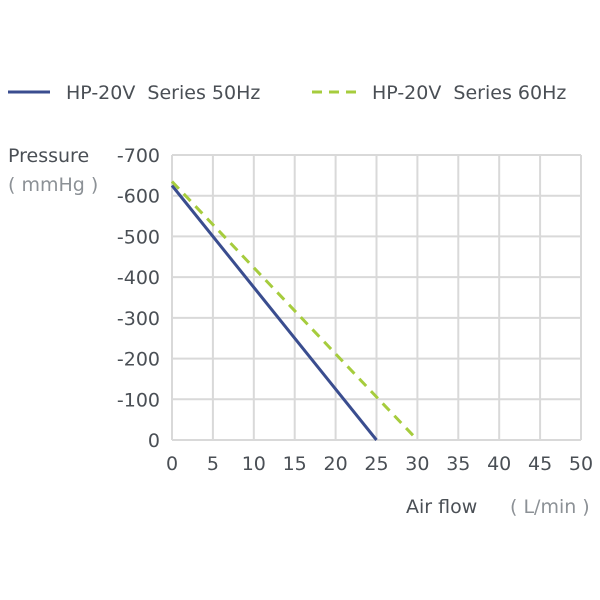  Describe the element at coordinates (254, 464) in the screenshot. I see `x-tick-label: 10` at that location.